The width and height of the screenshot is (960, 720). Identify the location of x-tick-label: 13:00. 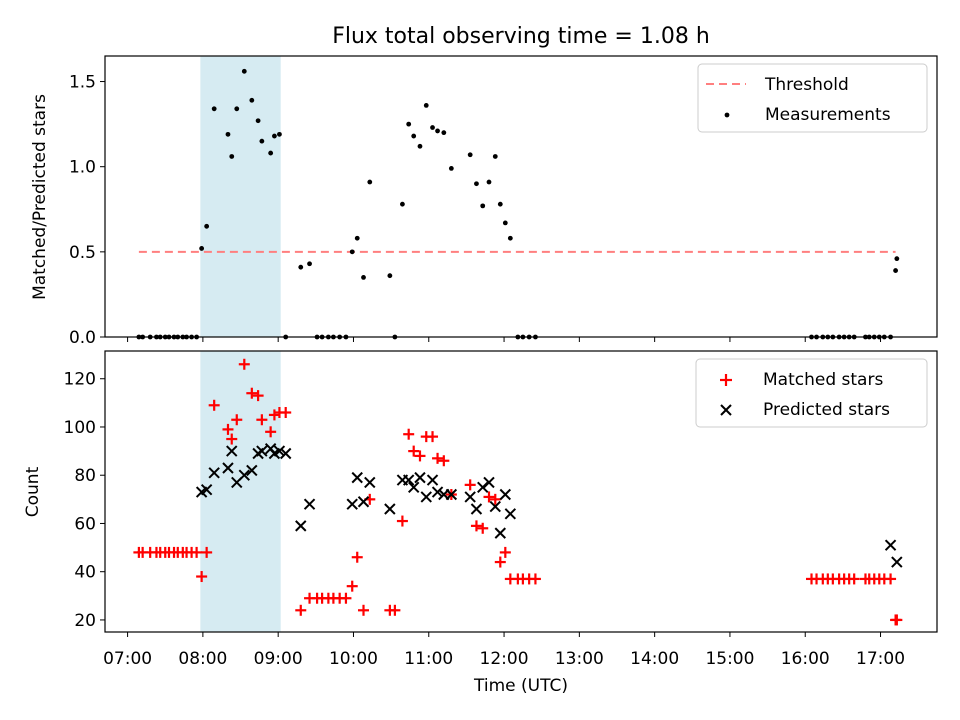
(579, 659).